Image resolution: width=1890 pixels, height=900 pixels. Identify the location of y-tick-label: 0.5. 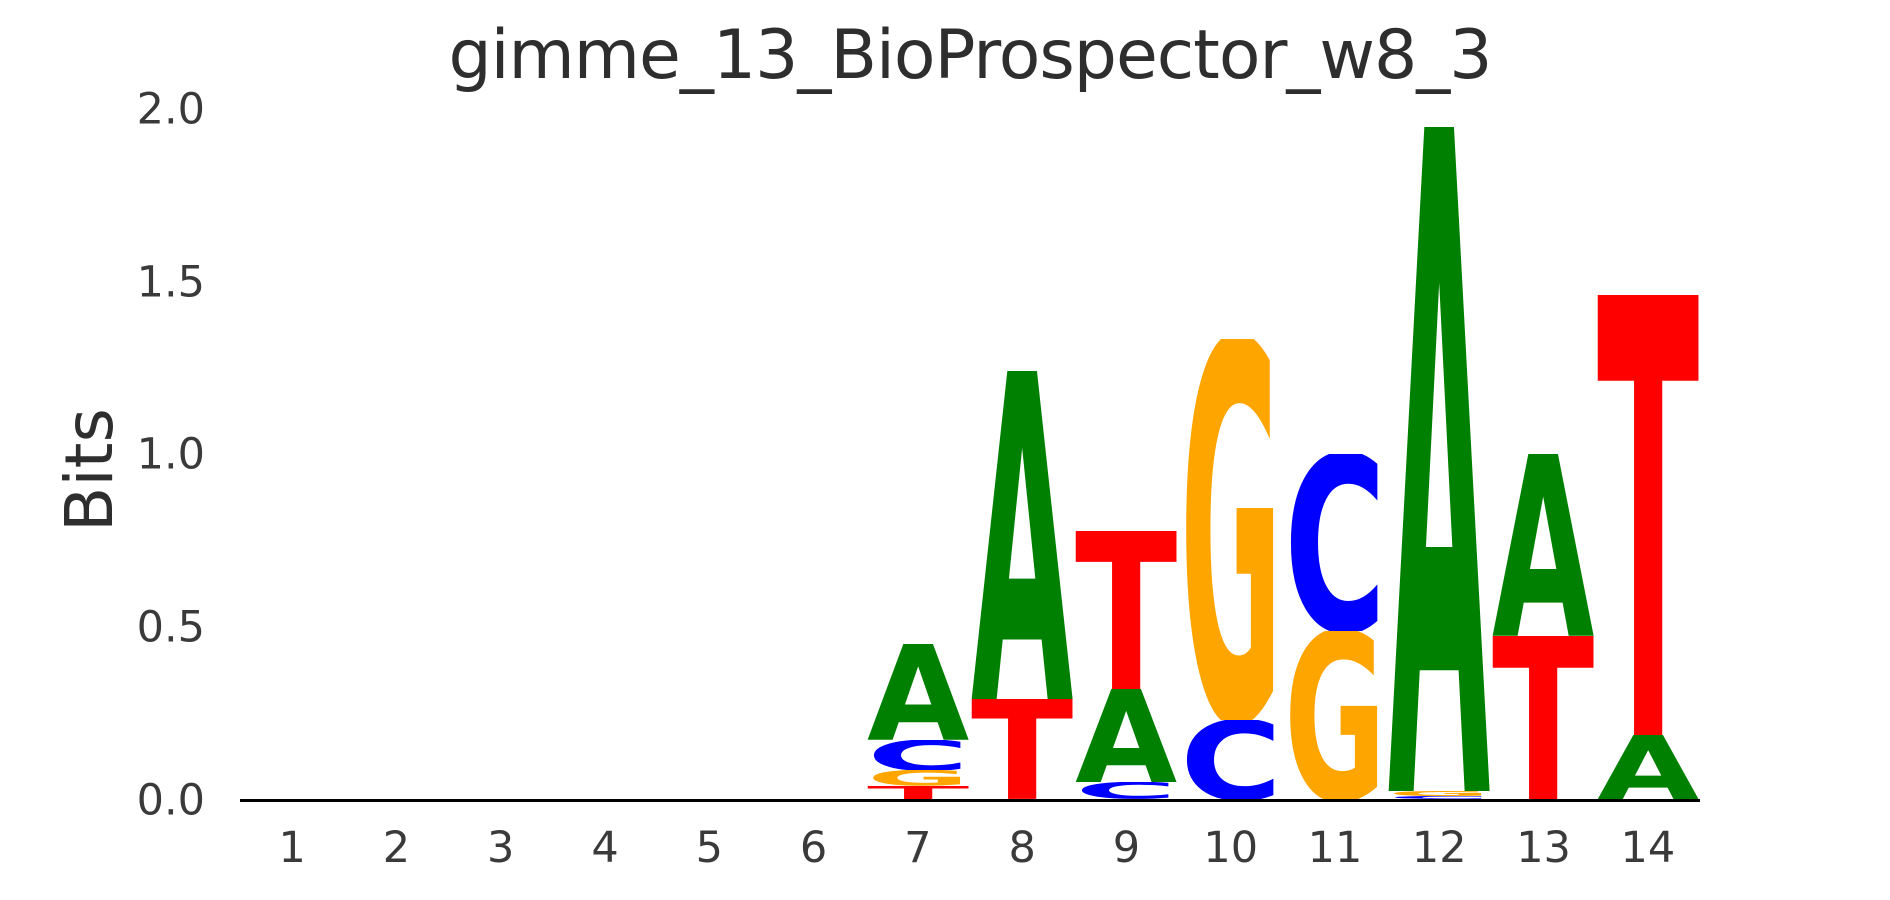
(170, 627).